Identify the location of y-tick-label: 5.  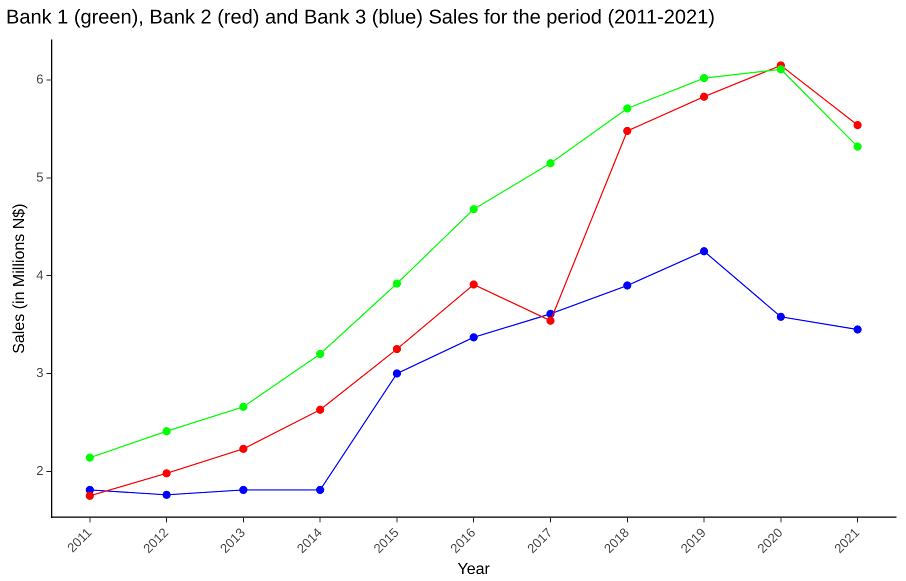
(40, 176).